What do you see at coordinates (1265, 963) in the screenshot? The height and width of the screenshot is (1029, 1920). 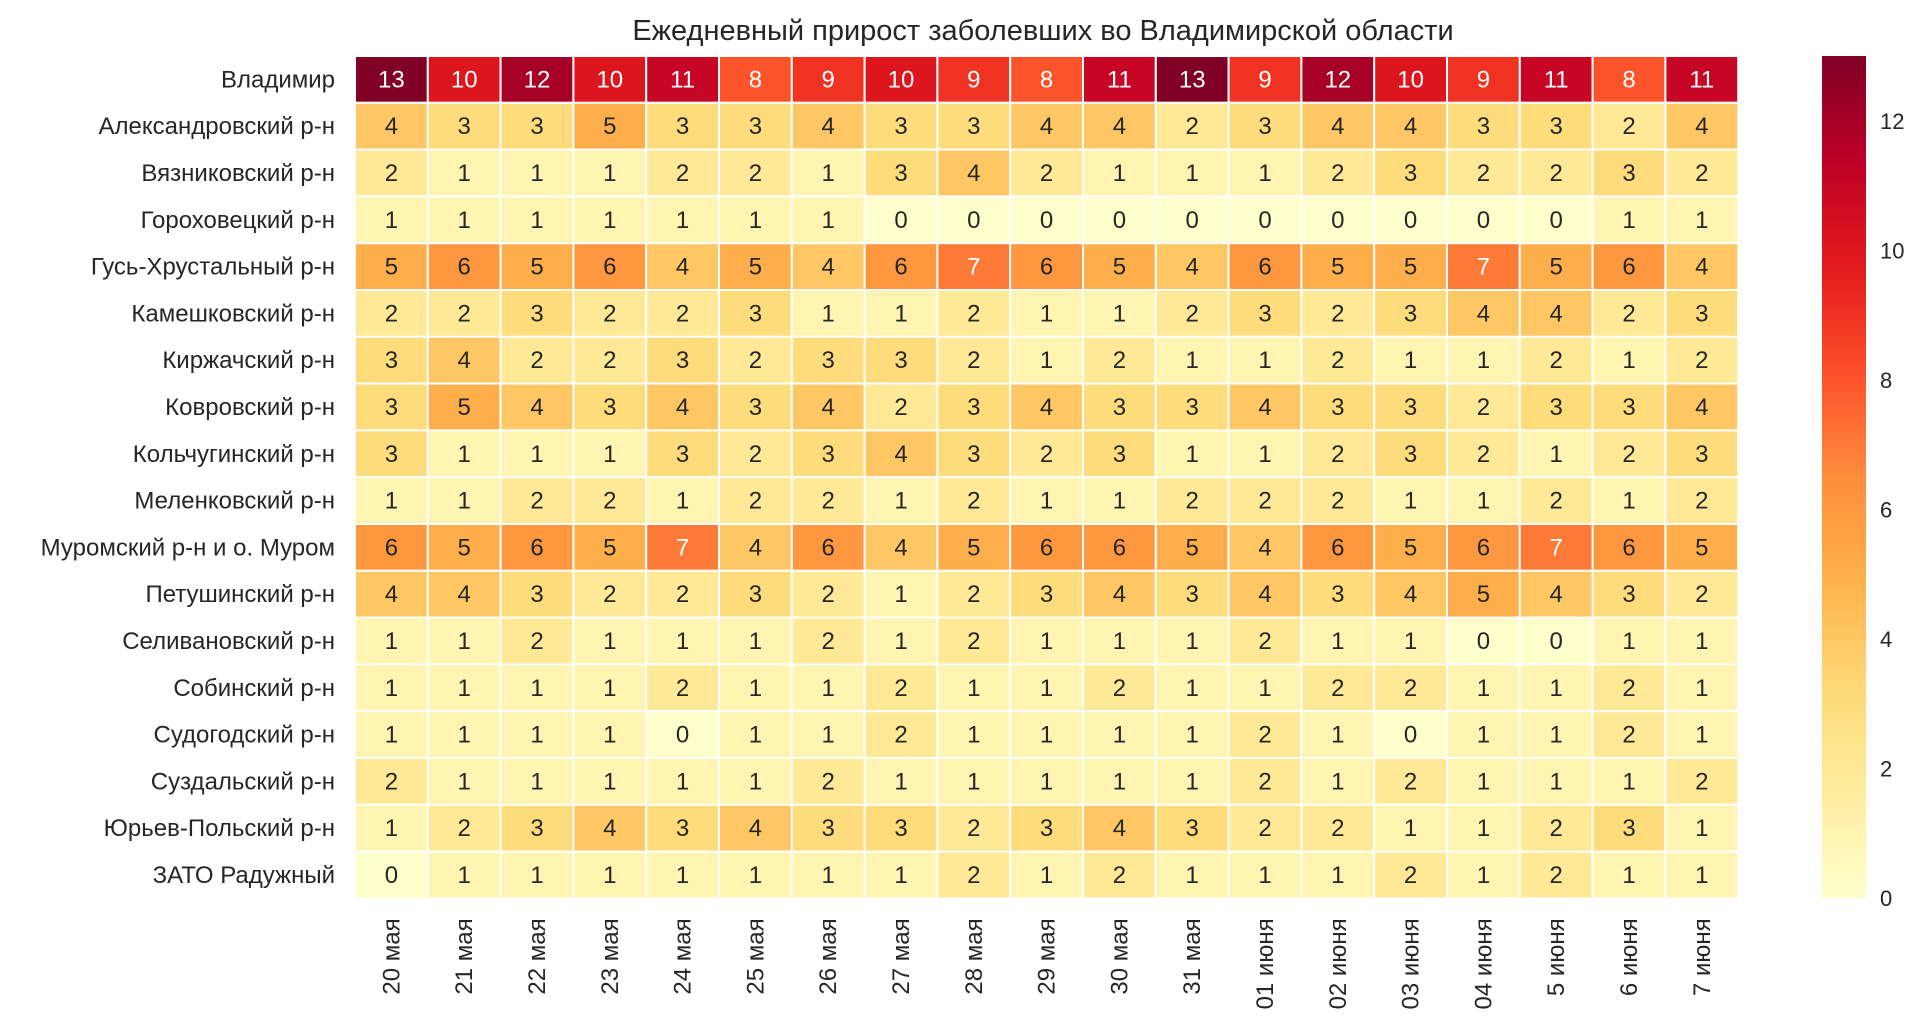 I see `column-label: 01 июня` at bounding box center [1265, 963].